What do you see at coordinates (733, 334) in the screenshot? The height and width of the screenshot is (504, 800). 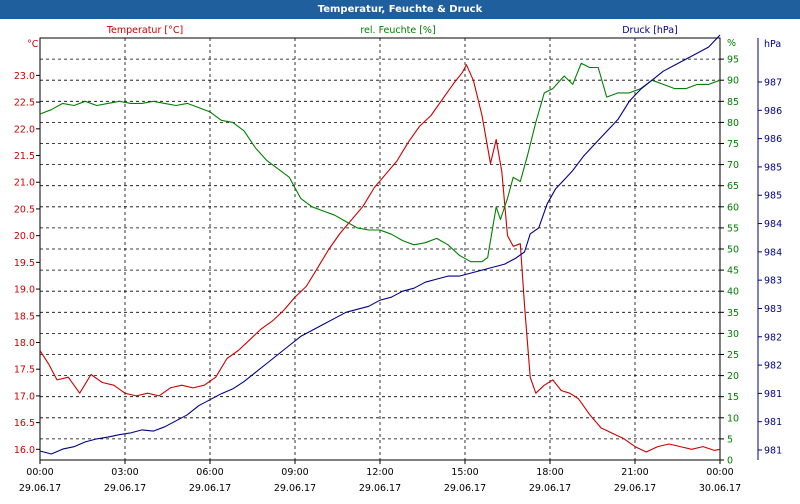 I see `humidity-tick-label: 30` at bounding box center [733, 334].